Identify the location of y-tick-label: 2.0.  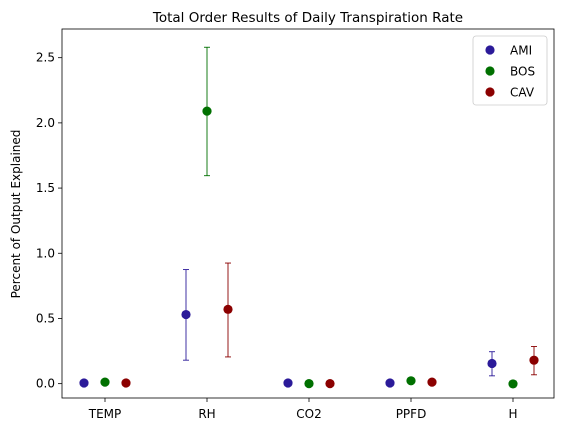
(45, 123).